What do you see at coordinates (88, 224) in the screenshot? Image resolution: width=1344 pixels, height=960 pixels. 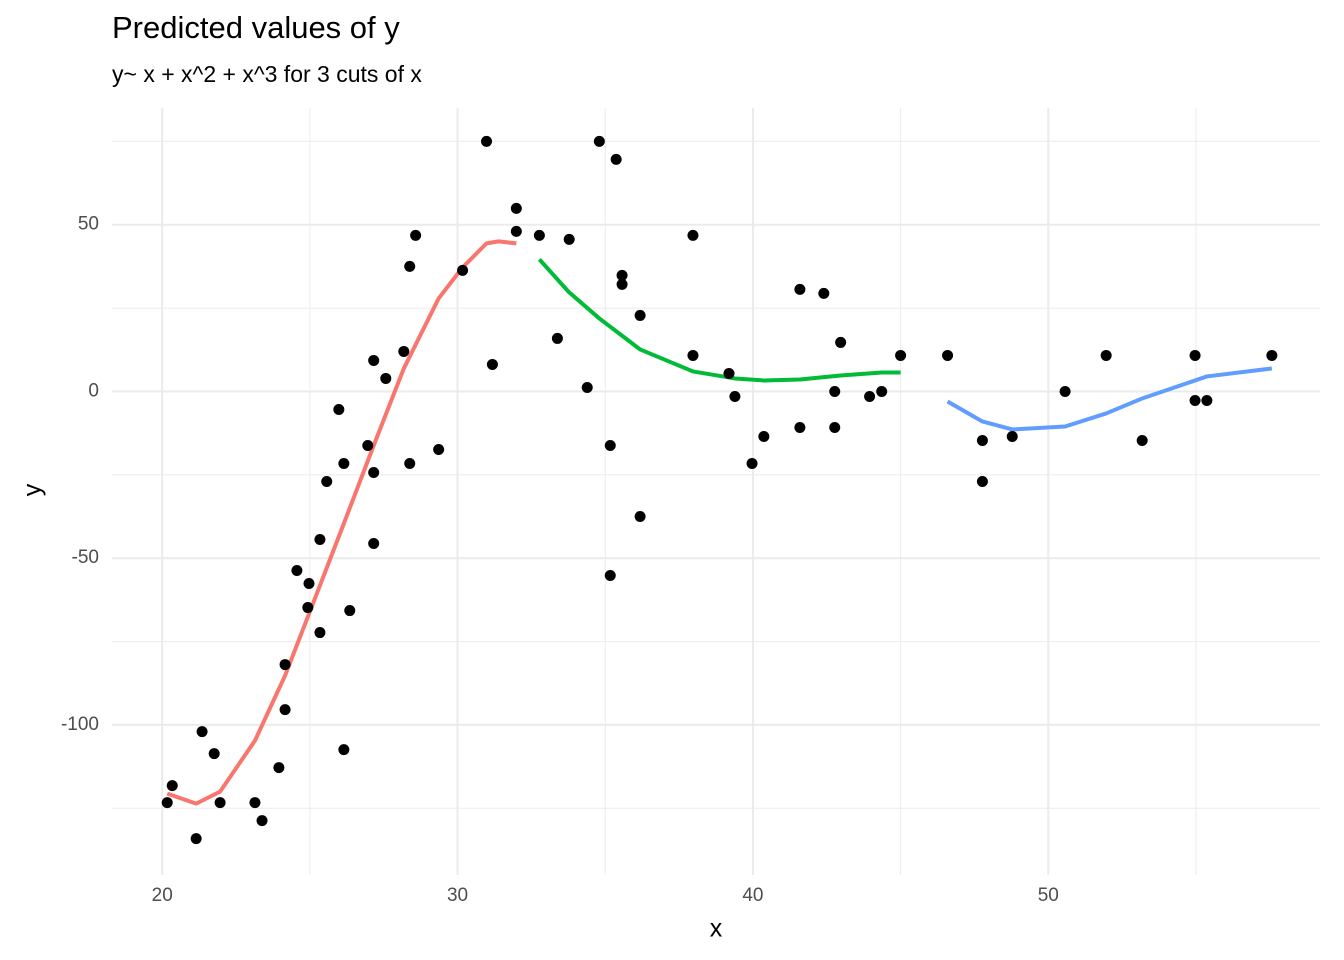 I see `y-tick-label: 50` at bounding box center [88, 224].